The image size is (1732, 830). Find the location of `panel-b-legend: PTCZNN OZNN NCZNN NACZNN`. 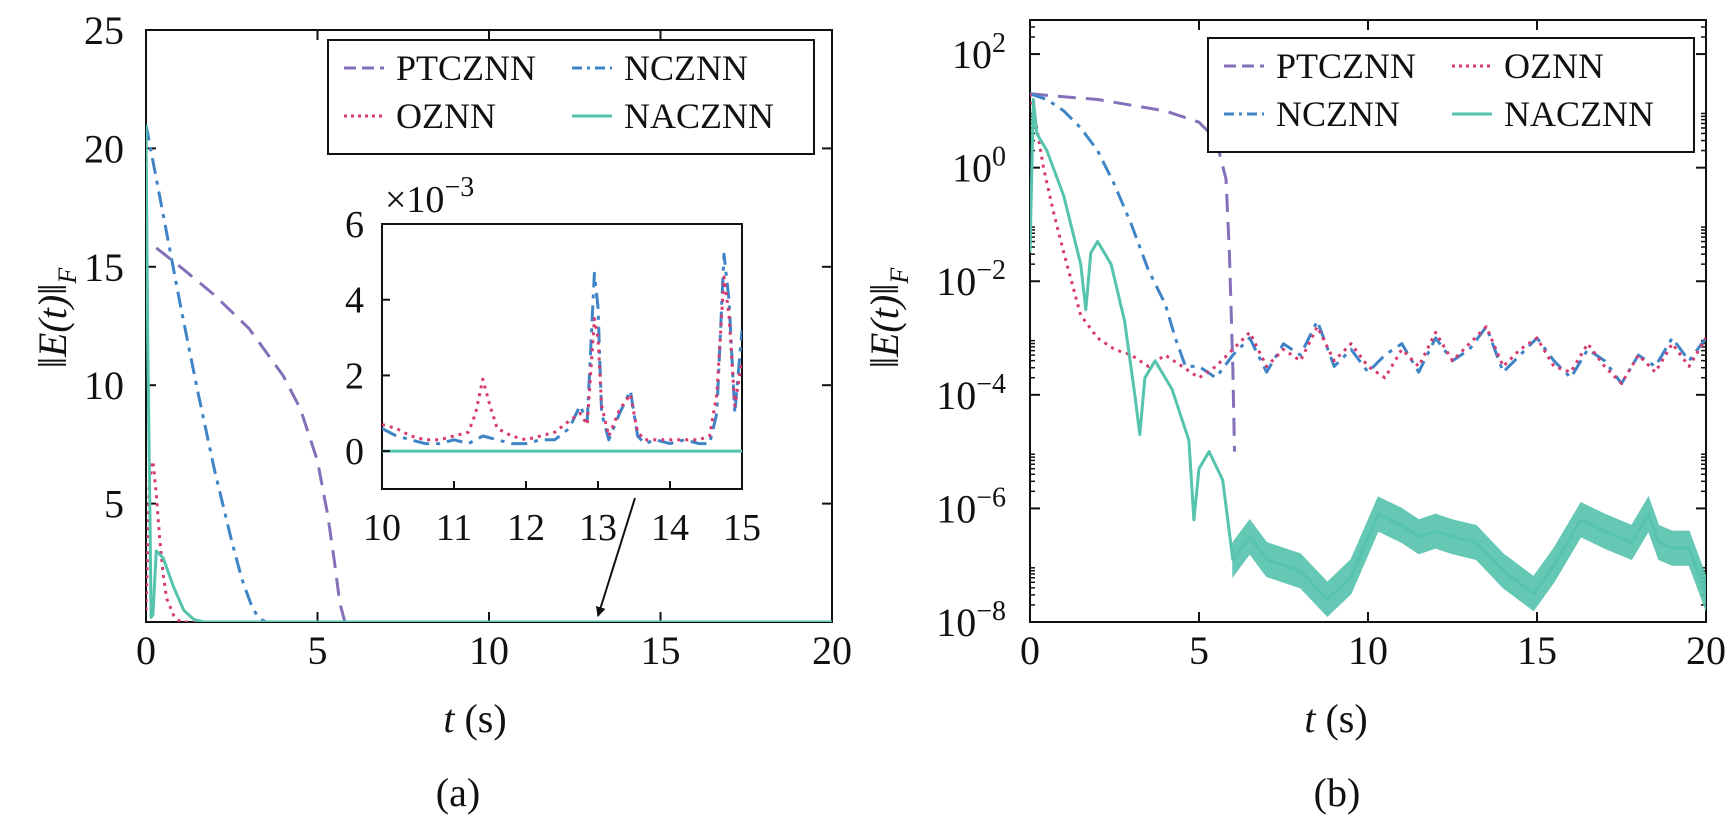

panel-b-legend: PTCZNN OZNN NCZNN NACZNN is located at coordinates (1451, 95).